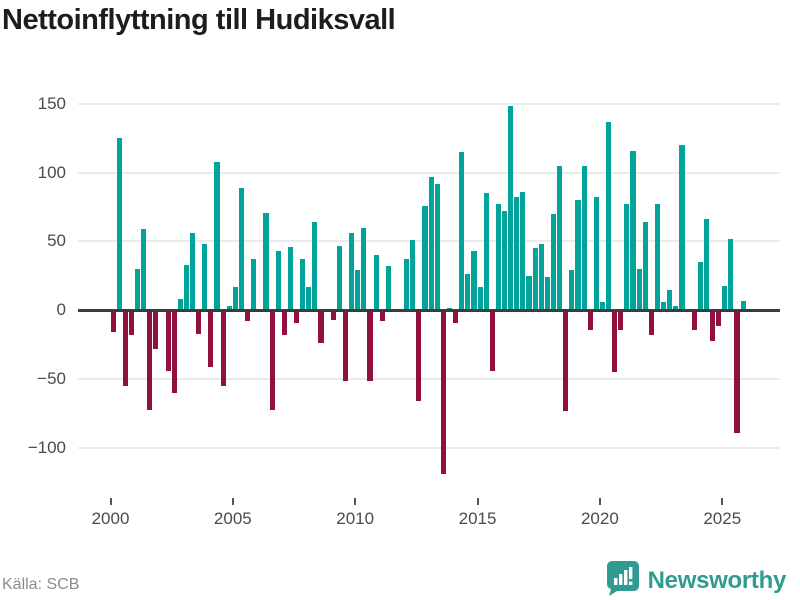  What do you see at coordinates (731, 274) in the screenshot?
I see `bar-2025Q2` at bounding box center [731, 274].